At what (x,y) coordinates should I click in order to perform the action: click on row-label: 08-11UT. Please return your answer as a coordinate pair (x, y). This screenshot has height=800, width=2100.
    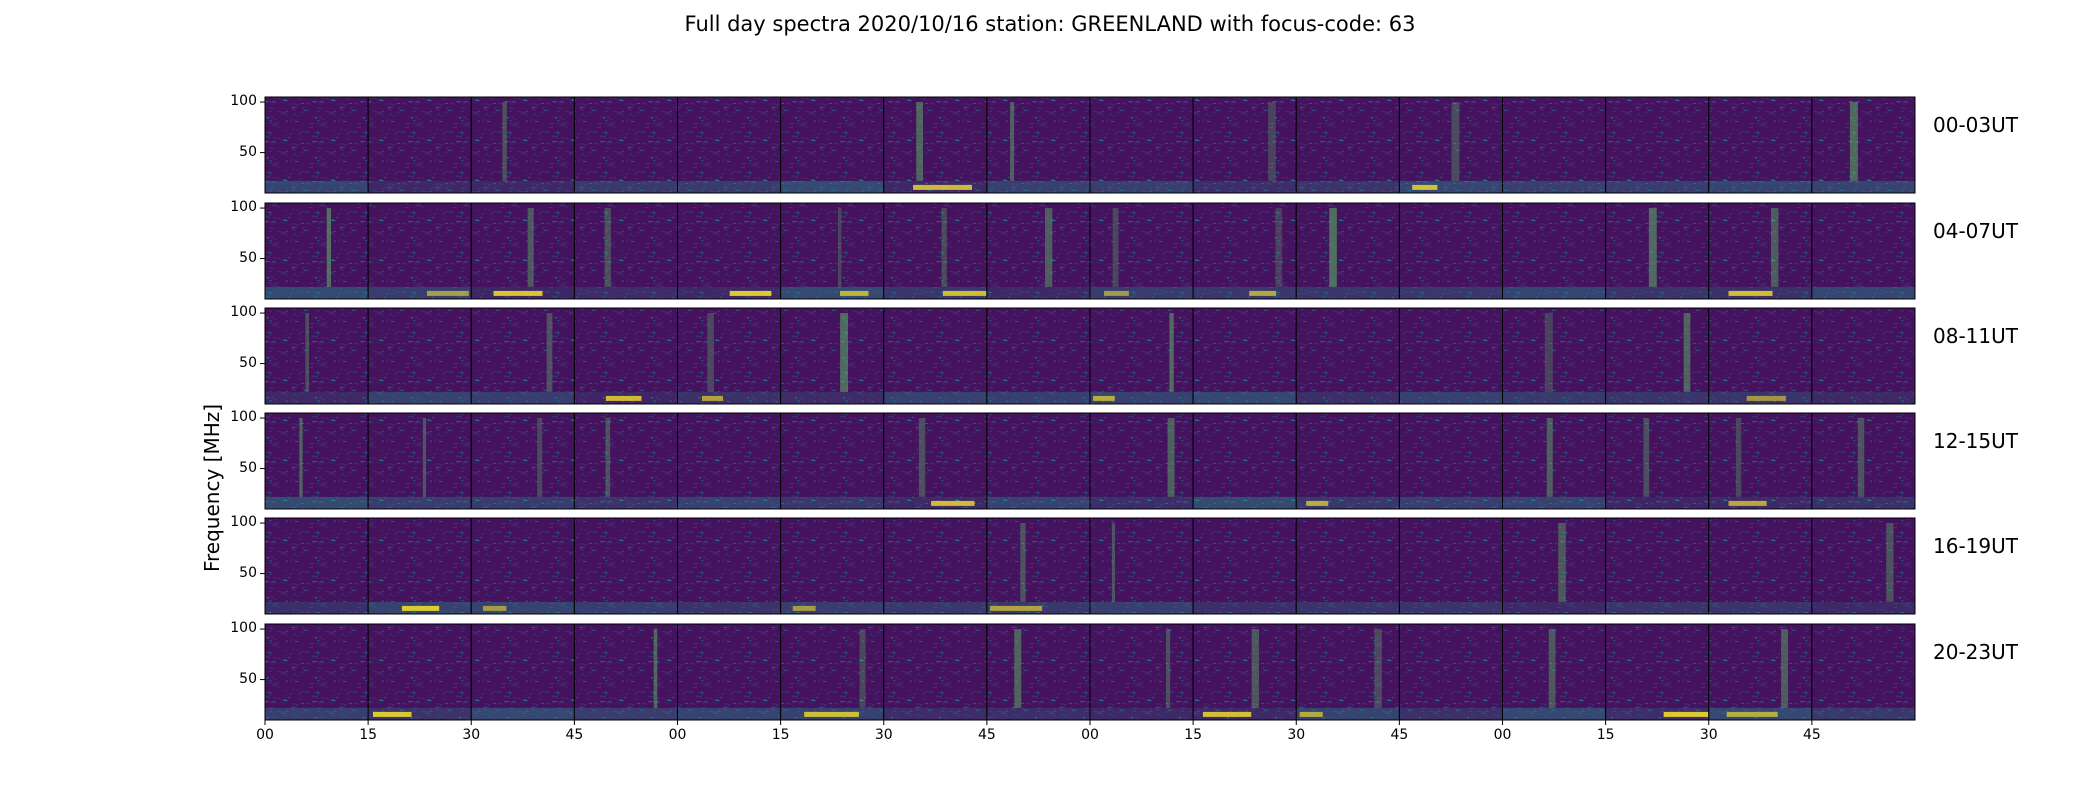
    Looking at the image, I should click on (1975, 336).